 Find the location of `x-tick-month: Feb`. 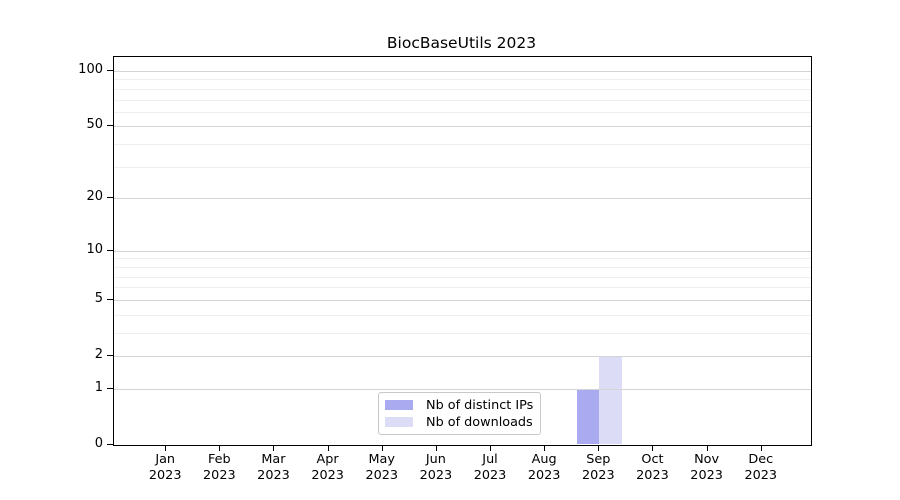

x-tick-month: Feb is located at coordinates (219, 459).